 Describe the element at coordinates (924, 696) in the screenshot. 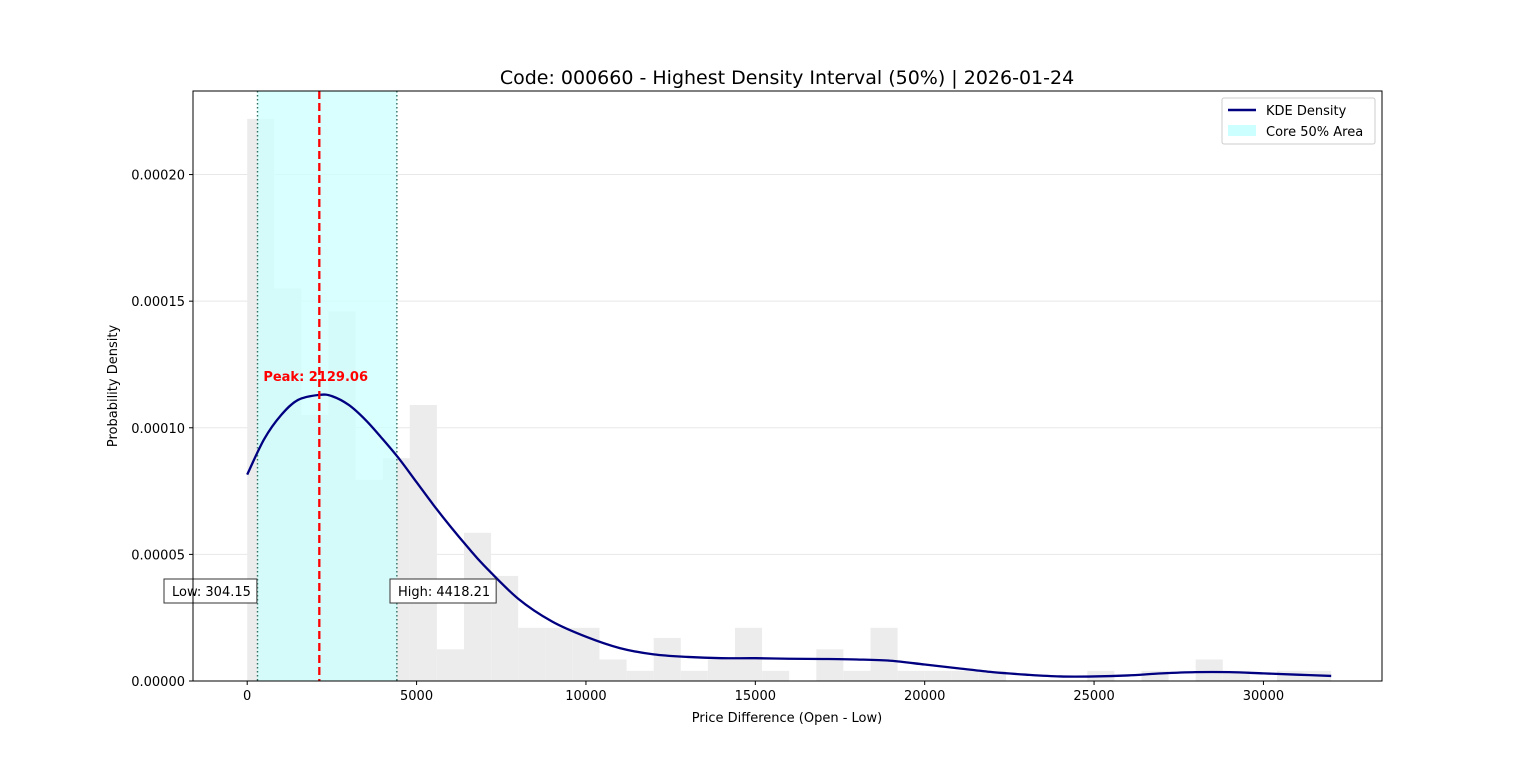

I see `x-tick-label: 20000` at that location.